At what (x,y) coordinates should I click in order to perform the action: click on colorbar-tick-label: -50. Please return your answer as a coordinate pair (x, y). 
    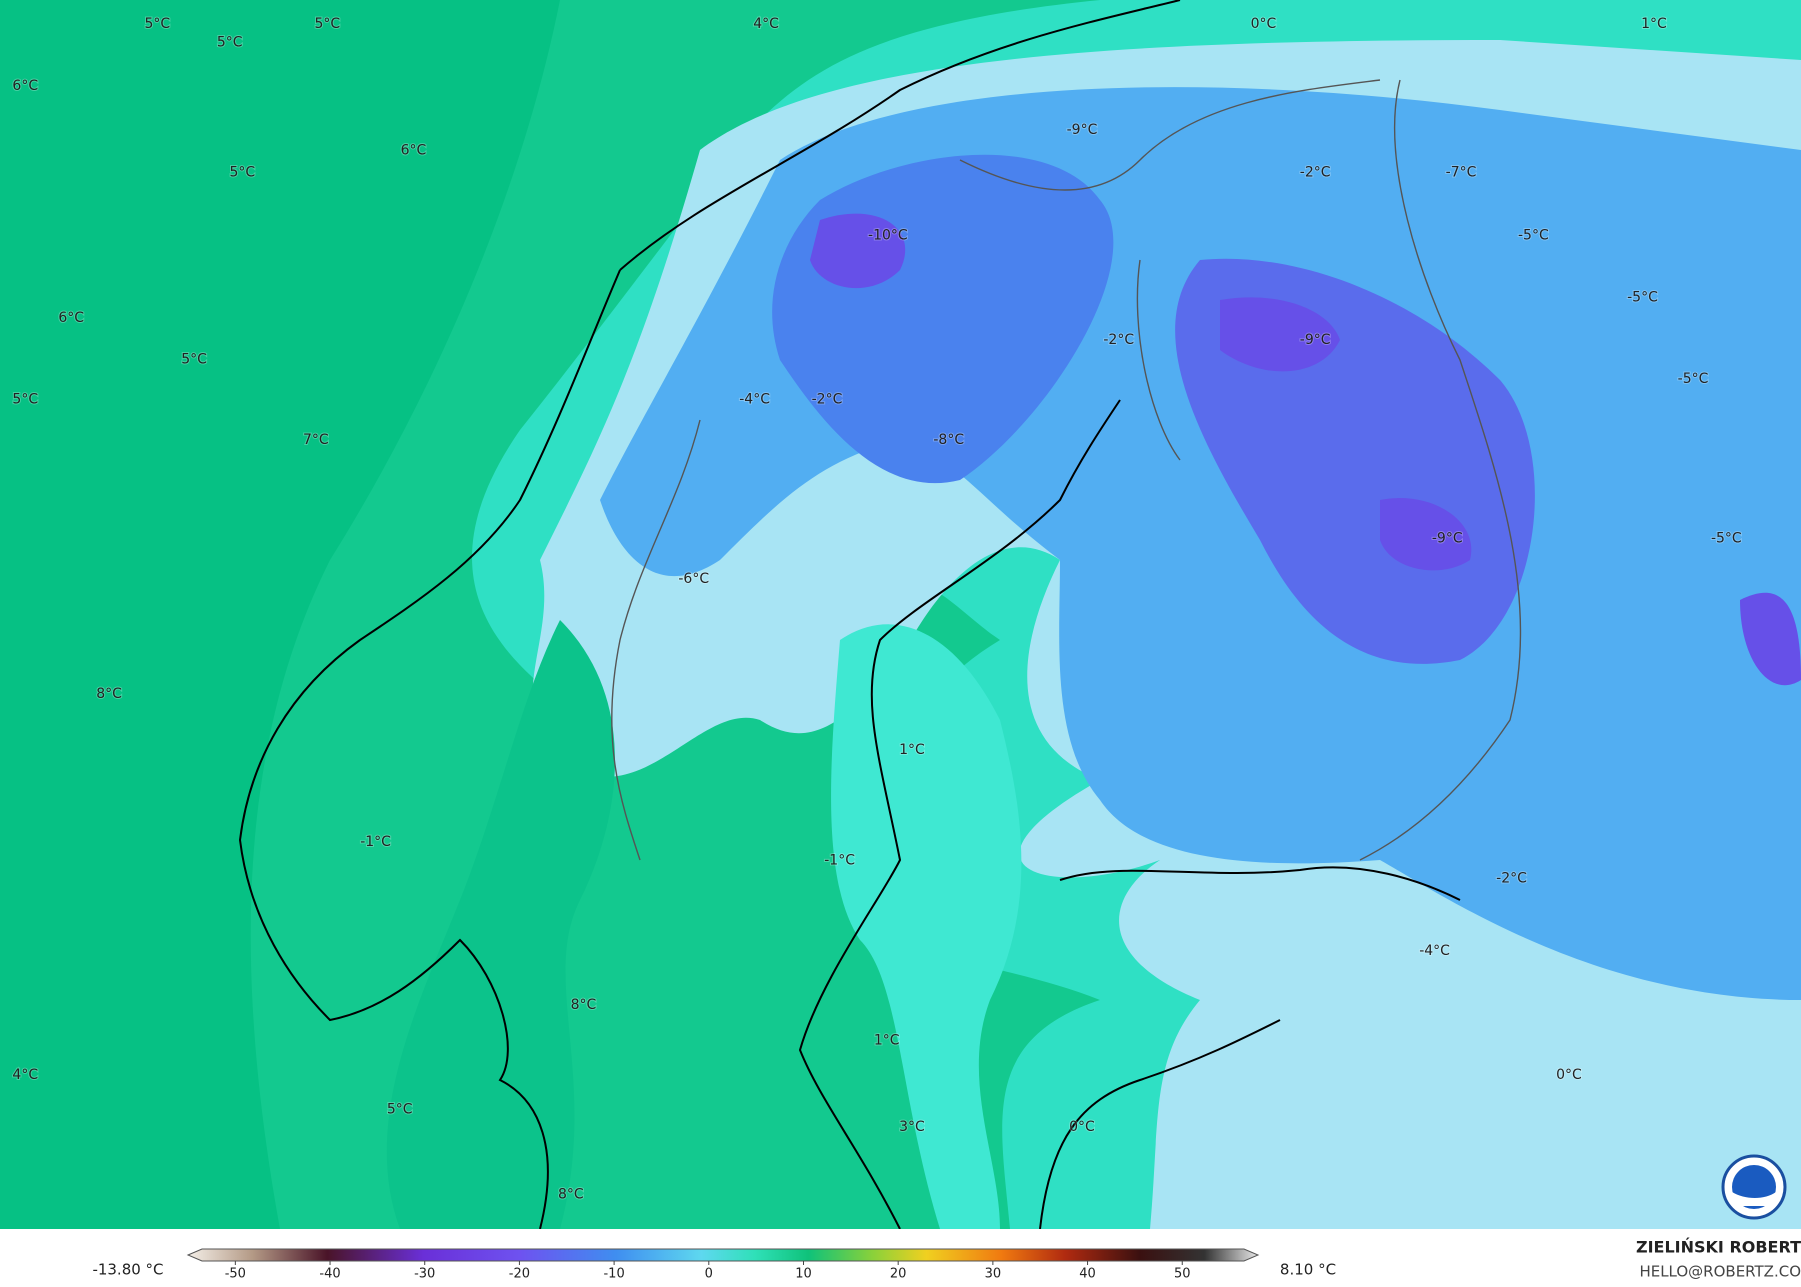
    Looking at the image, I should click on (235, 1274).